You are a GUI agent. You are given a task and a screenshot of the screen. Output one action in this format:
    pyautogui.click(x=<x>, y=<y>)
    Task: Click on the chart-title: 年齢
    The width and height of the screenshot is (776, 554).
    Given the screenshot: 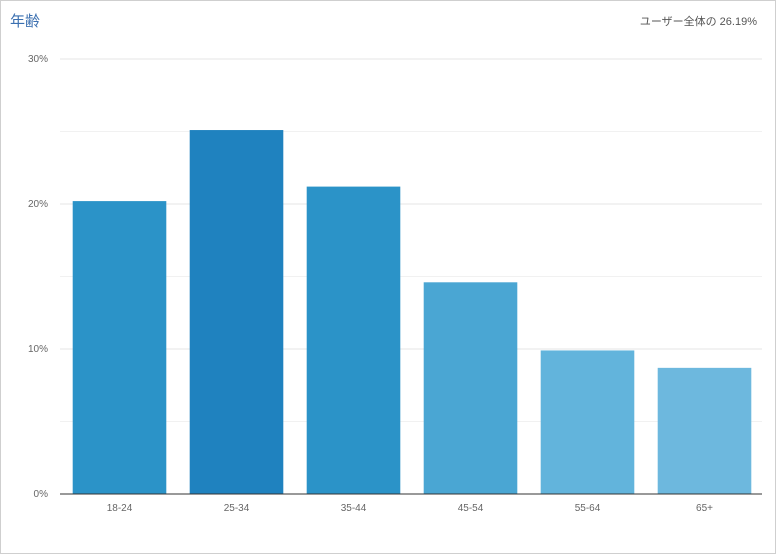 What is the action you would take?
    pyautogui.click(x=25, y=21)
    